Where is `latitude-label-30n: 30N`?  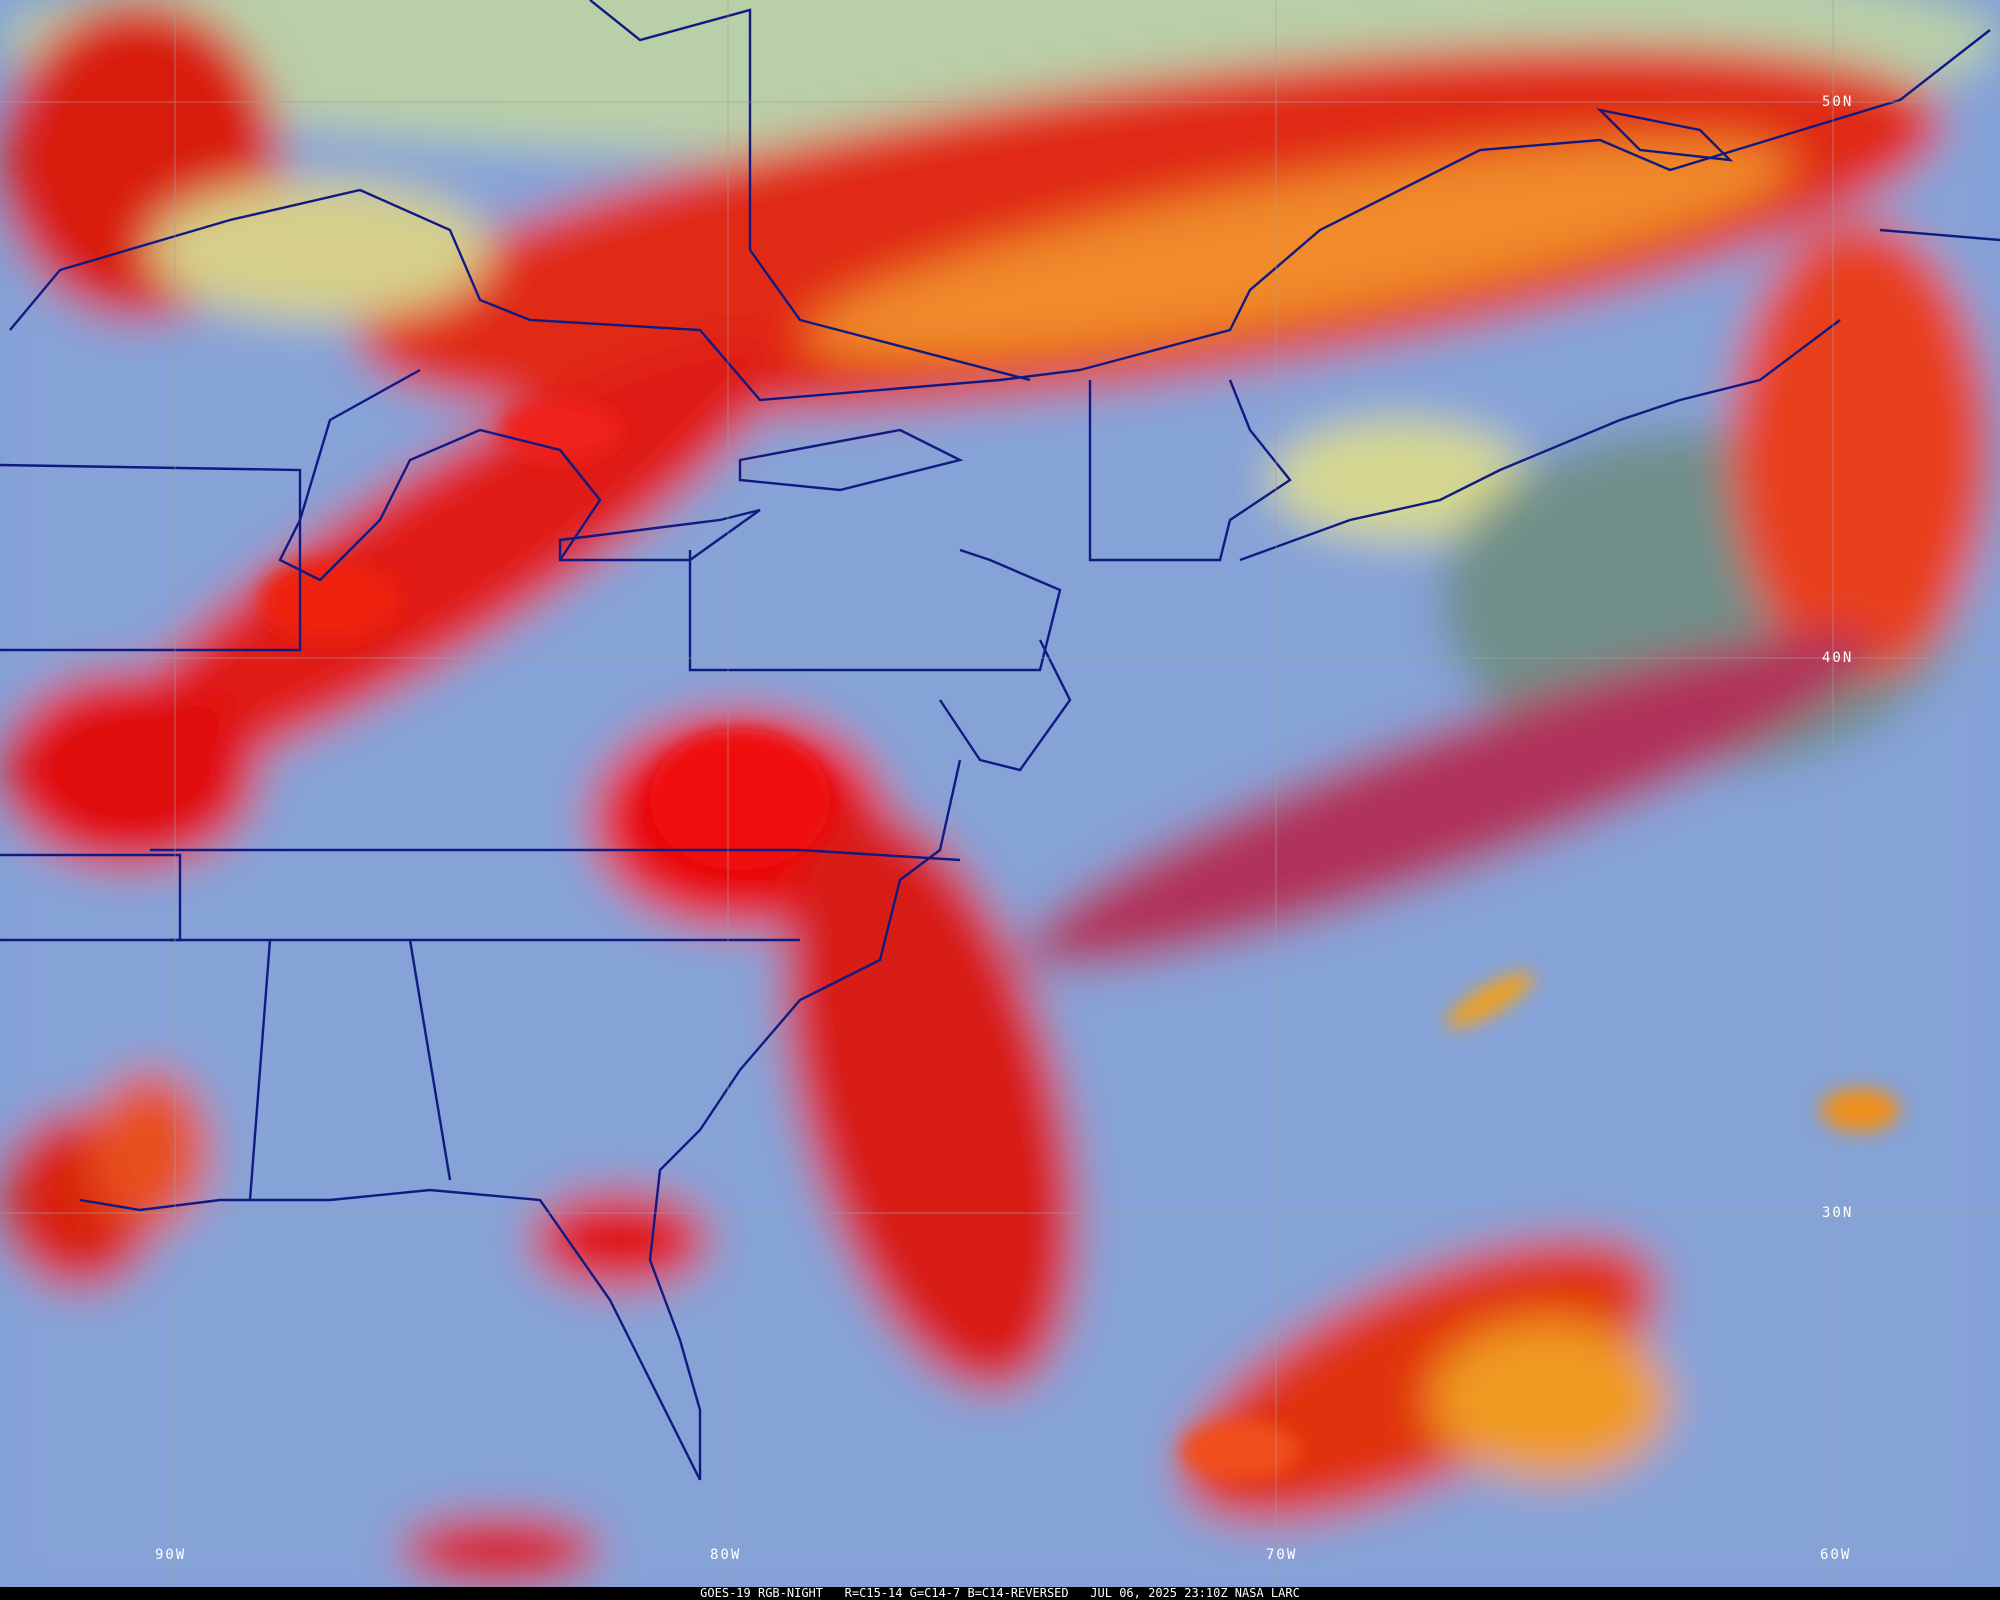
latitude-label-30n: 30N is located at coordinates (1838, 1213).